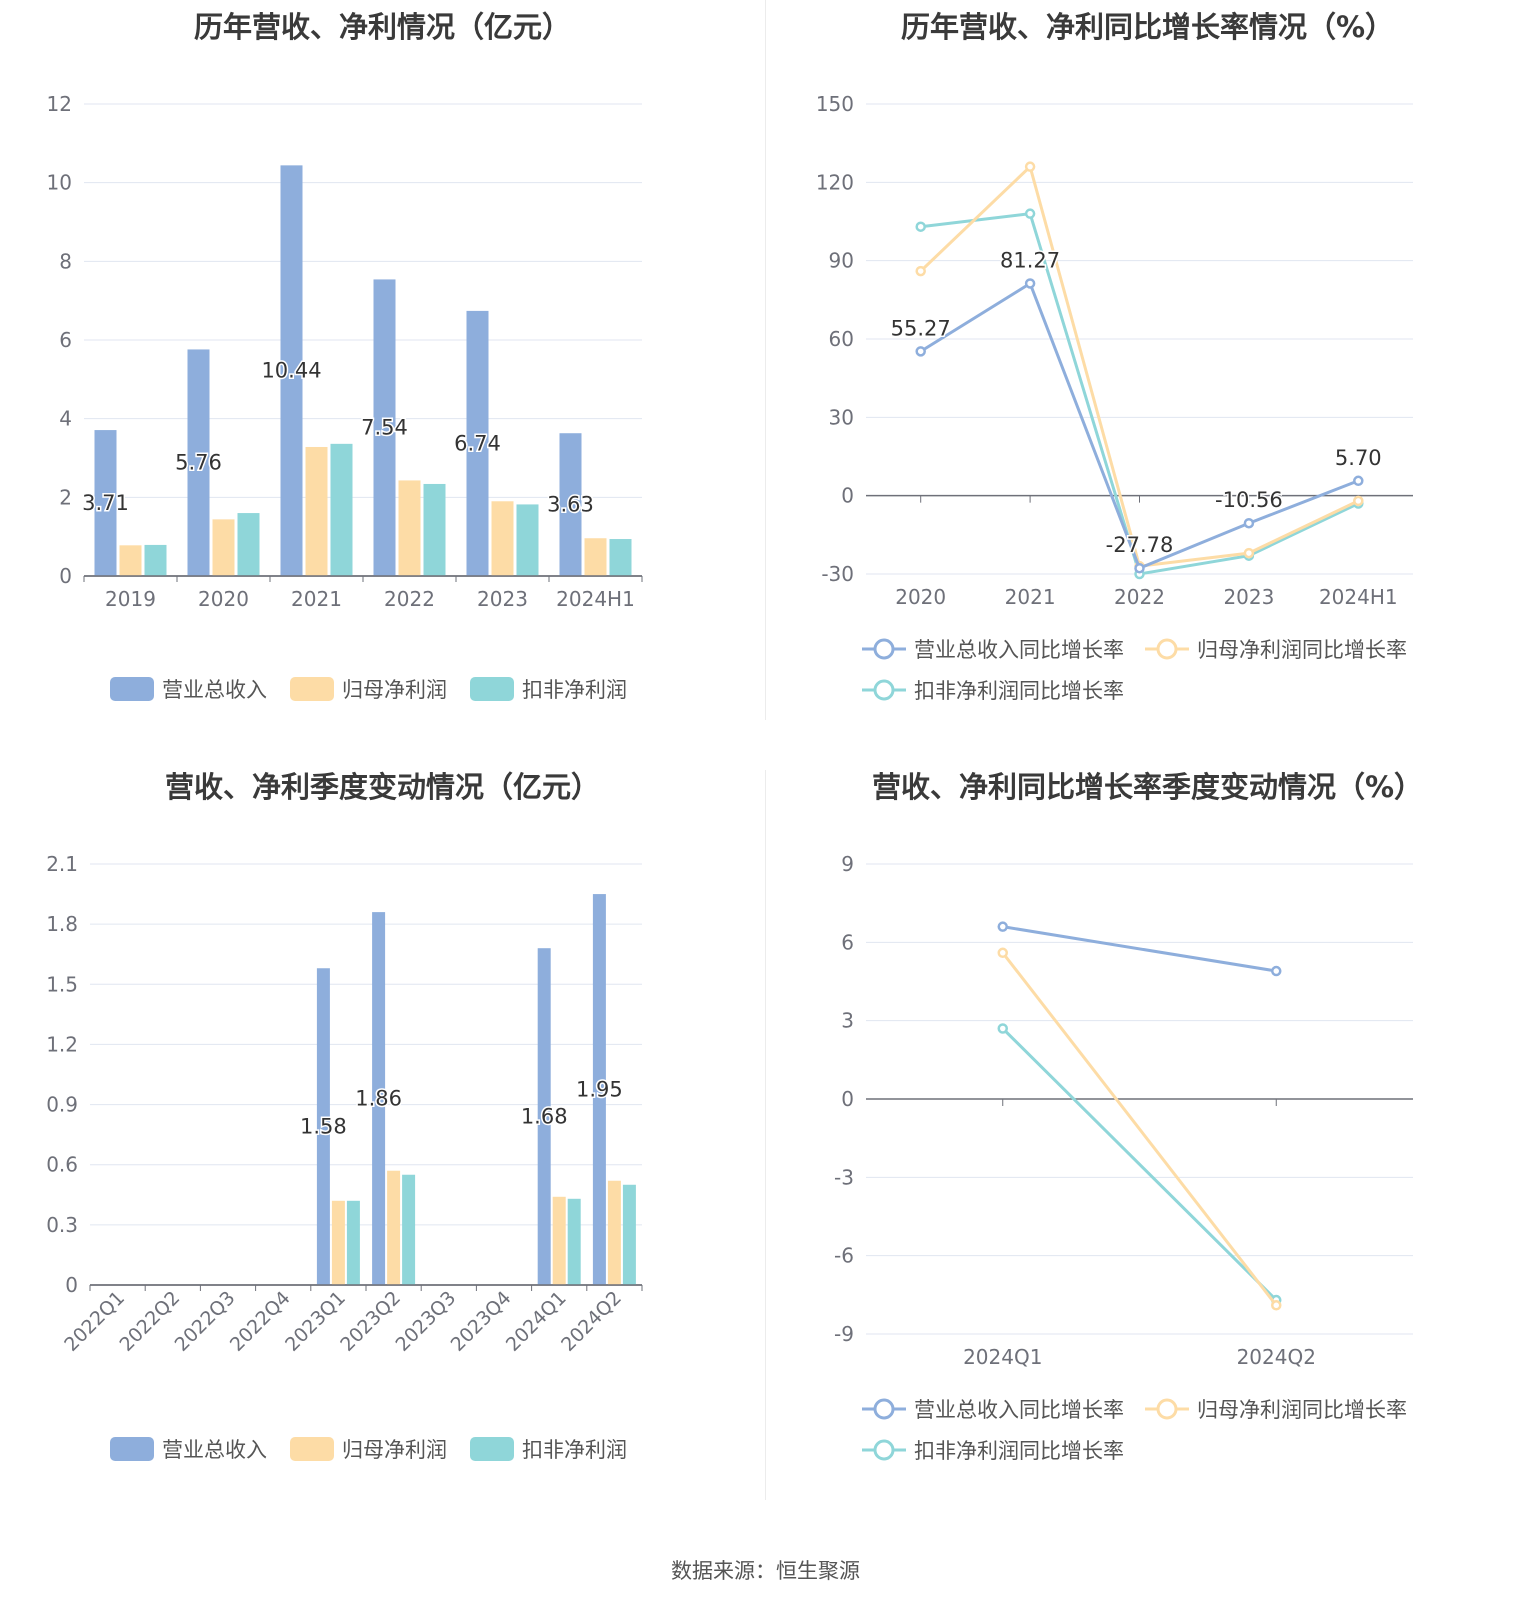 This screenshot has height=1603, width=1531. What do you see at coordinates (62, 924) in the screenshot?
I see `y-tick-label: 1.8` at bounding box center [62, 924].